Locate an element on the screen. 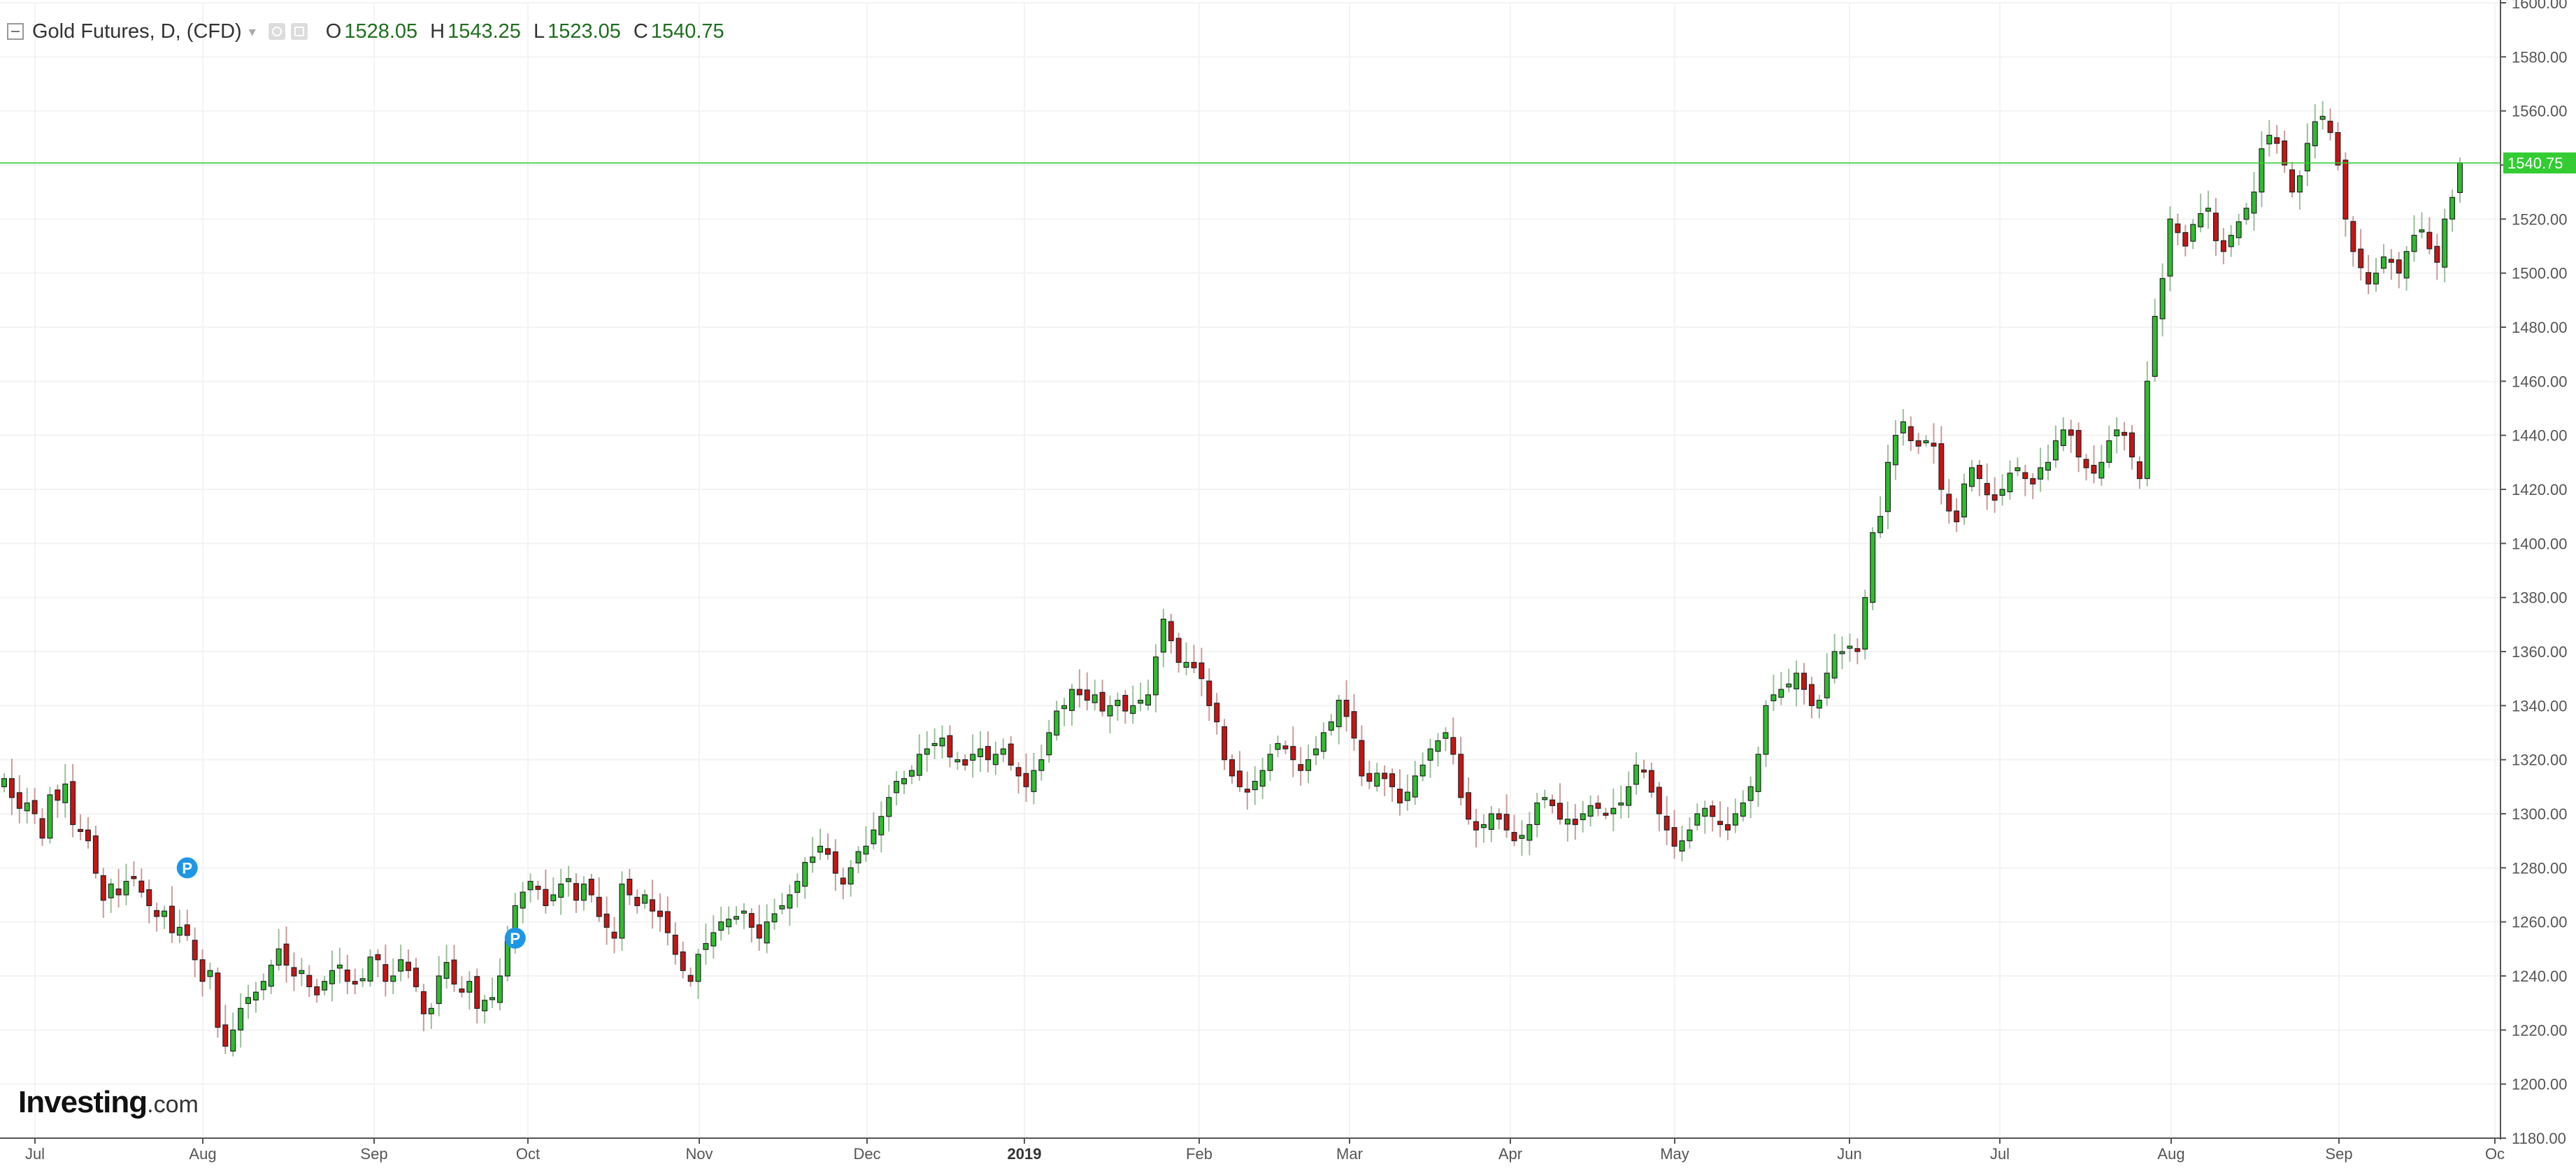 This screenshot has width=2576, height=1171. visibility-icon is located at coordinates (276, 31).